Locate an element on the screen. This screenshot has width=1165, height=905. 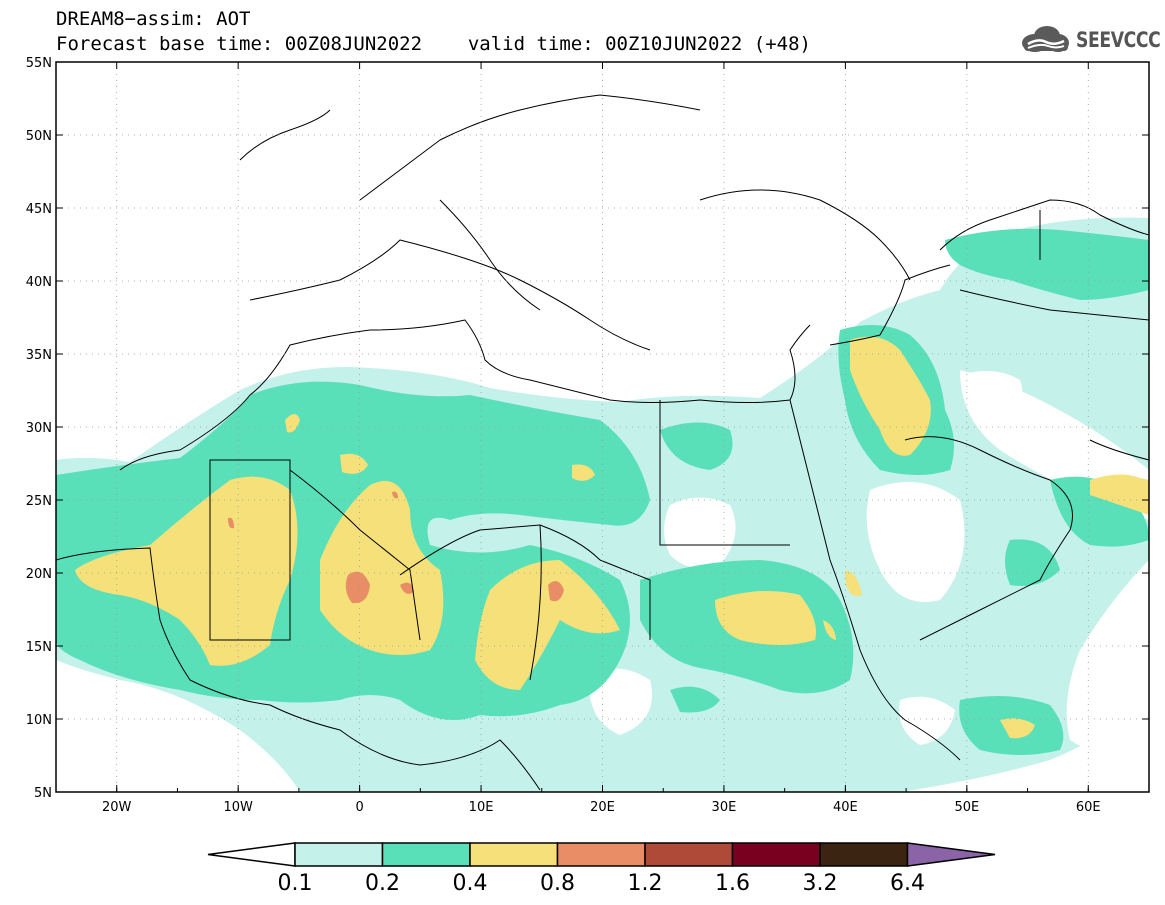
lon-tick-label: 50E is located at coordinates (966, 807).